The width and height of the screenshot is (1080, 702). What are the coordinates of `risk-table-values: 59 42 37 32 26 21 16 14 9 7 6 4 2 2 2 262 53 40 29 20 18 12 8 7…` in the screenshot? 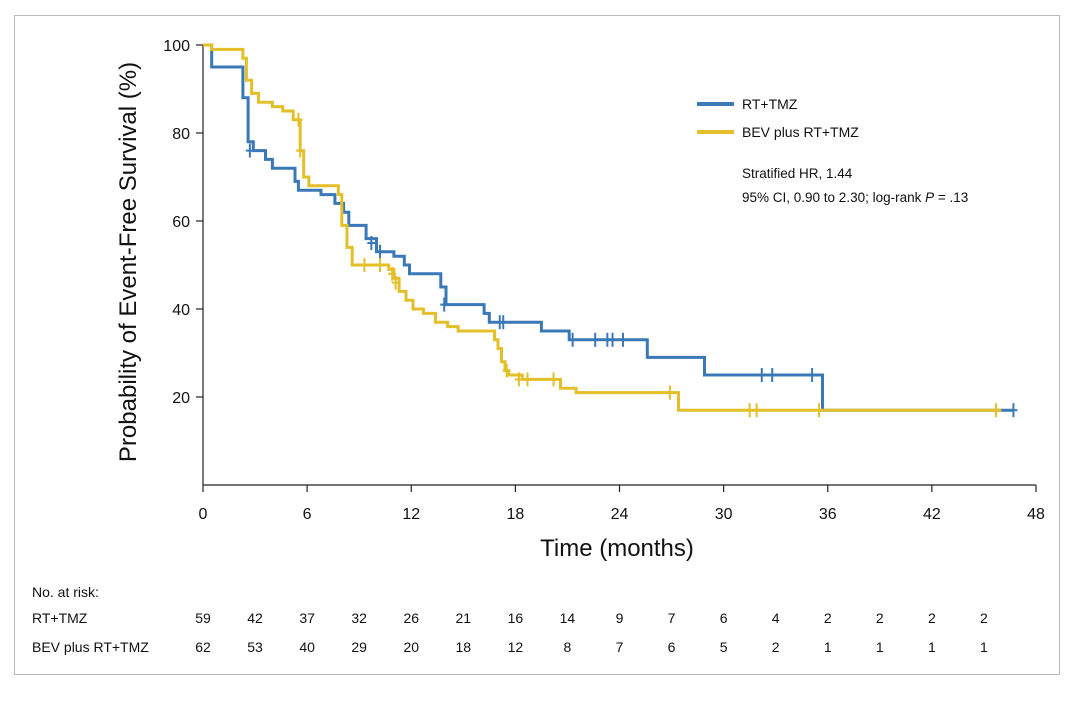 It's located at (591, 632).